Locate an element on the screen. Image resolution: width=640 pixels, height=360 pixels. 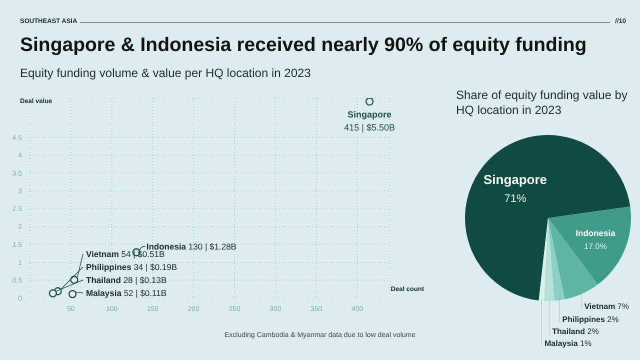
data-label: 7% is located at coordinates (623, 306).